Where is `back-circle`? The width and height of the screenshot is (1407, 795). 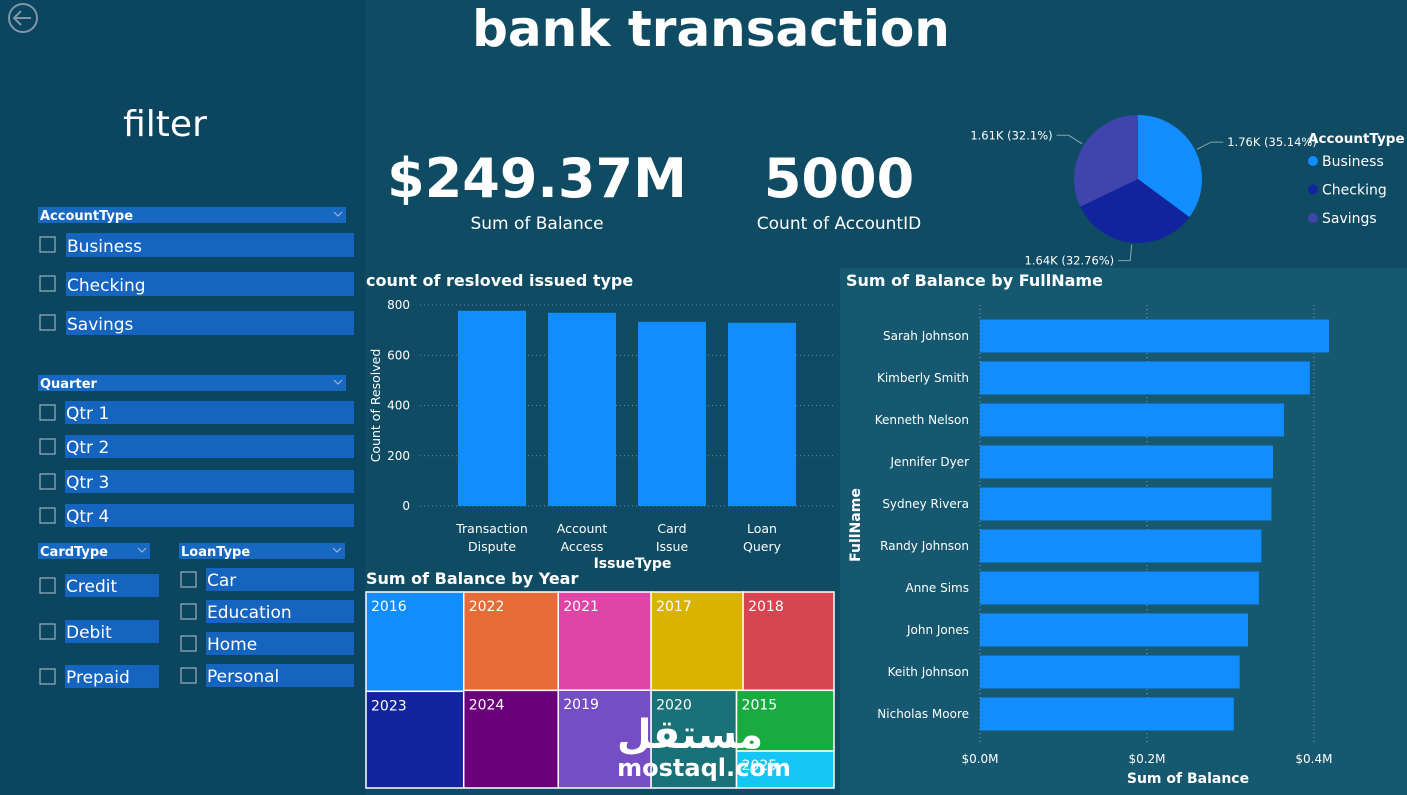 back-circle is located at coordinates (23, 18).